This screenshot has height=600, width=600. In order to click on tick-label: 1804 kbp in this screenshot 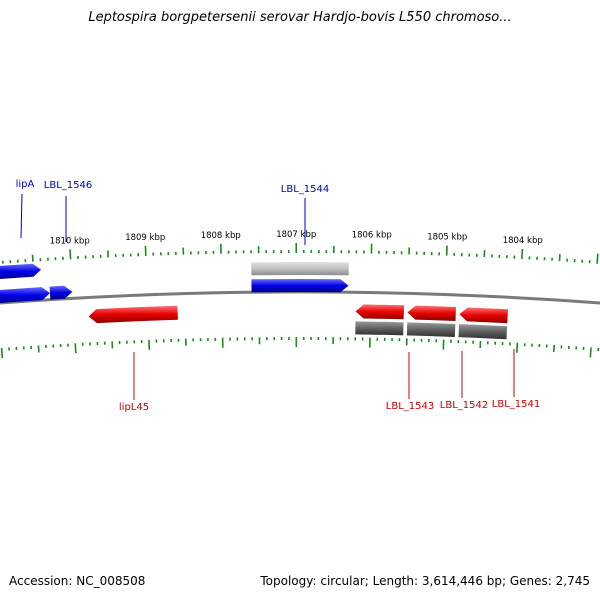, I will do `click(523, 241)`.